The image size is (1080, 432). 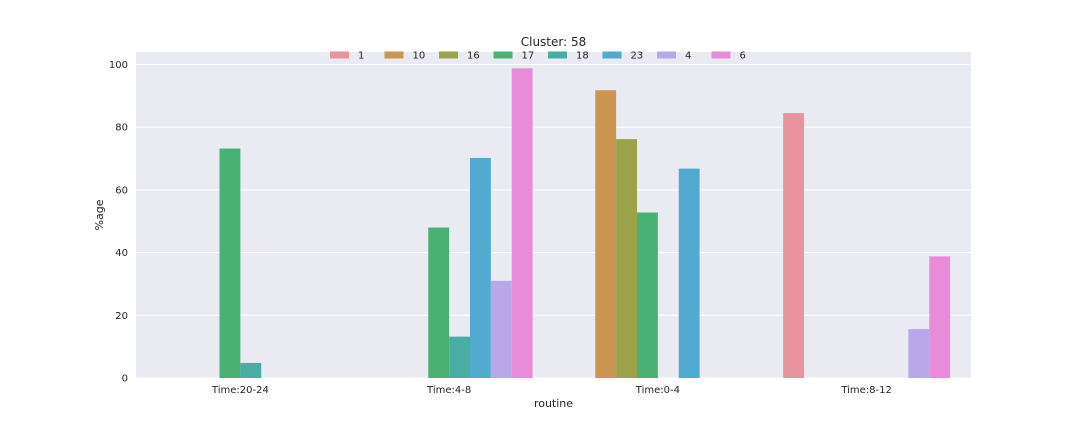 I want to click on y-tick-label: 0, so click(x=125, y=379).